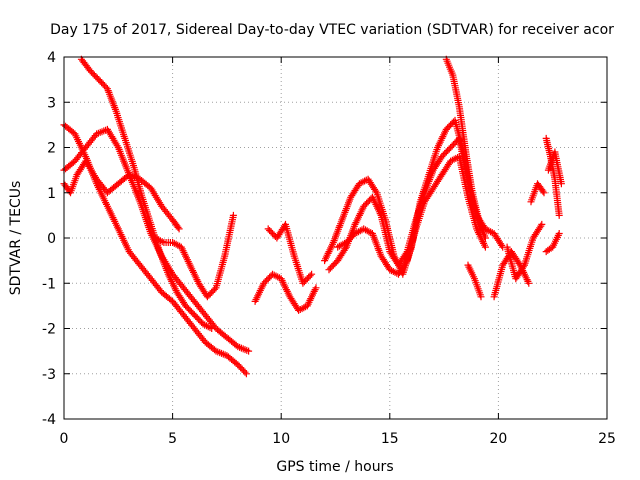  What do you see at coordinates (172, 439) in the screenshot?
I see `x-tick-label: 5` at bounding box center [172, 439].